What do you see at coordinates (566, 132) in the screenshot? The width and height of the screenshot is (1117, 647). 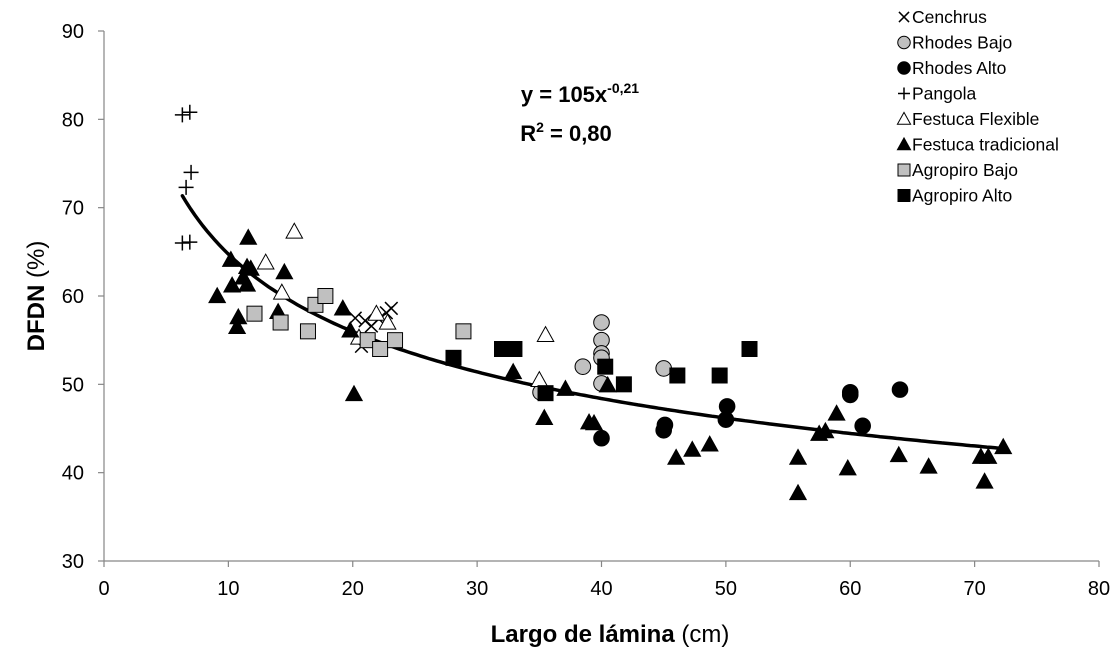 I see `r-squared-label: R2 = 0,80` at bounding box center [566, 132].